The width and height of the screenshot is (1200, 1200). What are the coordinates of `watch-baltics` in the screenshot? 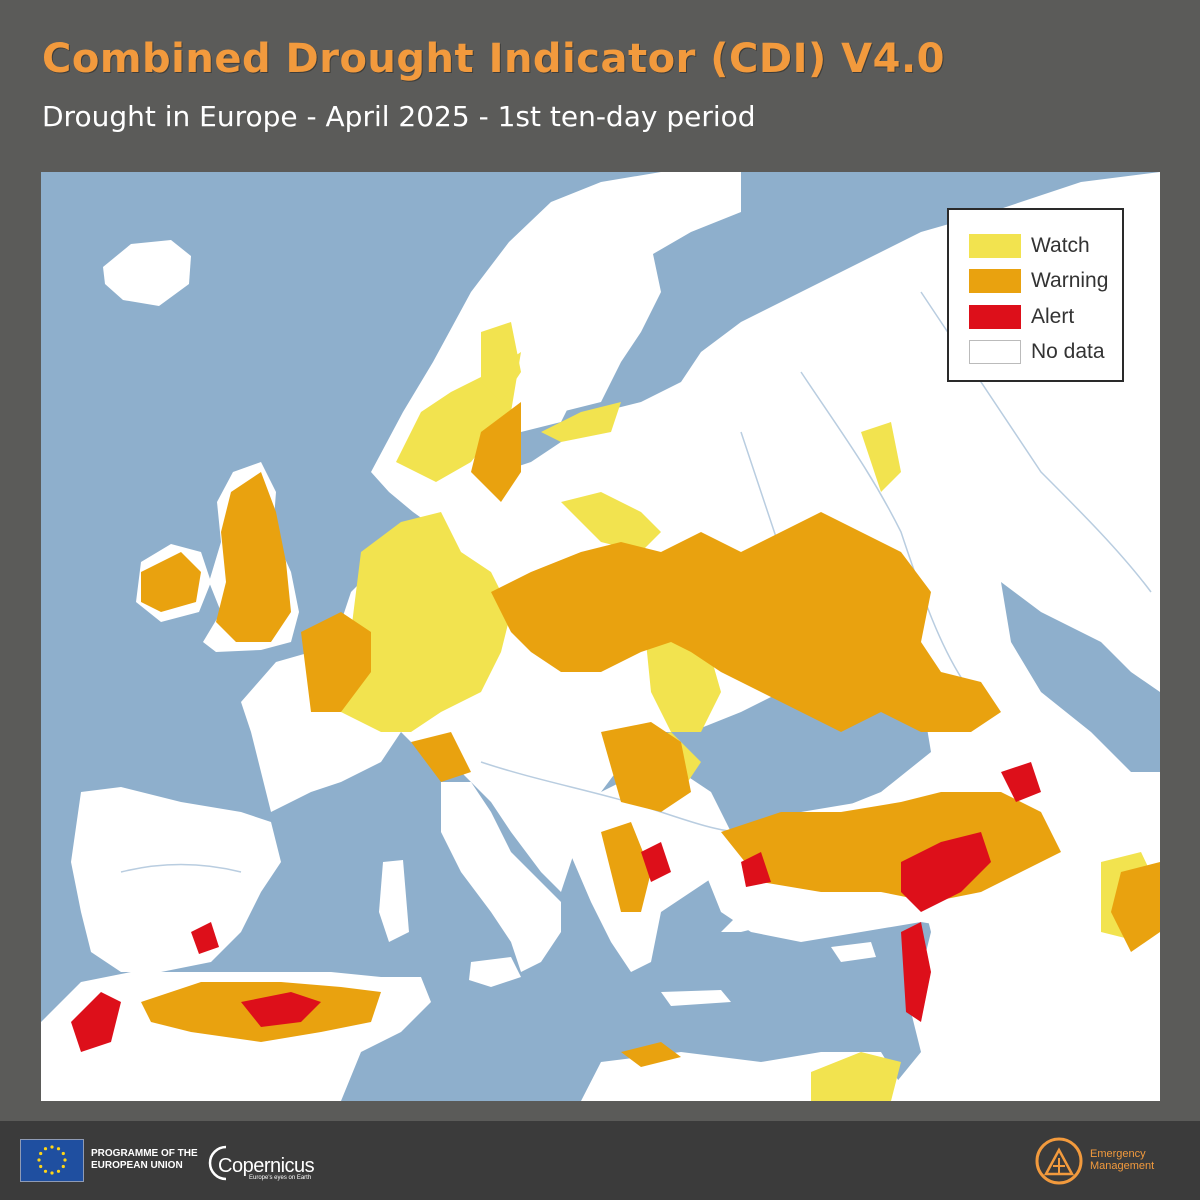 It's located at (611, 522).